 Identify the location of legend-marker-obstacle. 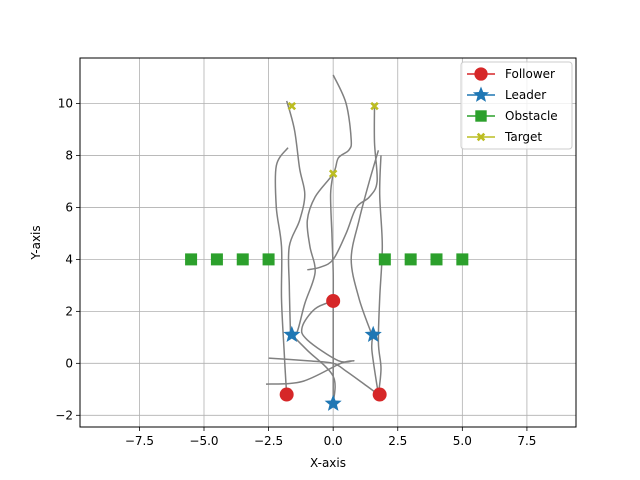
(481, 116).